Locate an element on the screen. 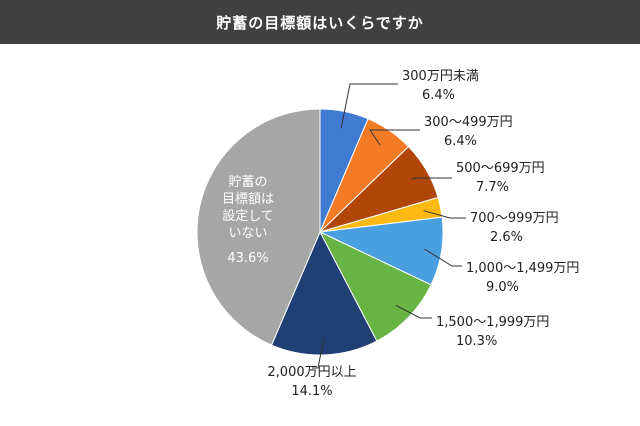  slice-name-label: 700〜999万円 is located at coordinates (514, 218).